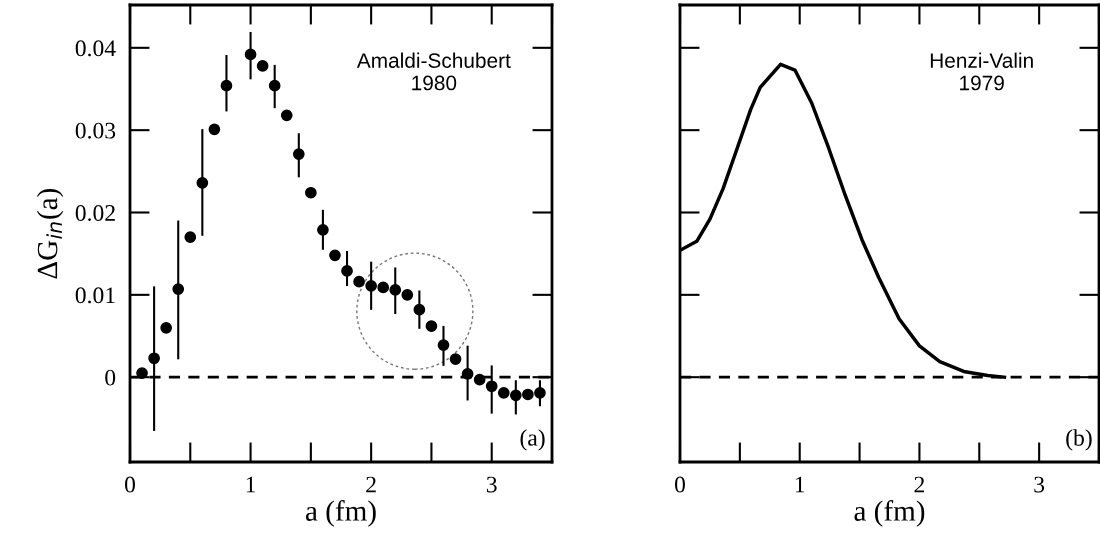 The image size is (1100, 537). Describe the element at coordinates (981, 71) in the screenshot. I see `annotation: Henzi-Valin 1979` at that location.